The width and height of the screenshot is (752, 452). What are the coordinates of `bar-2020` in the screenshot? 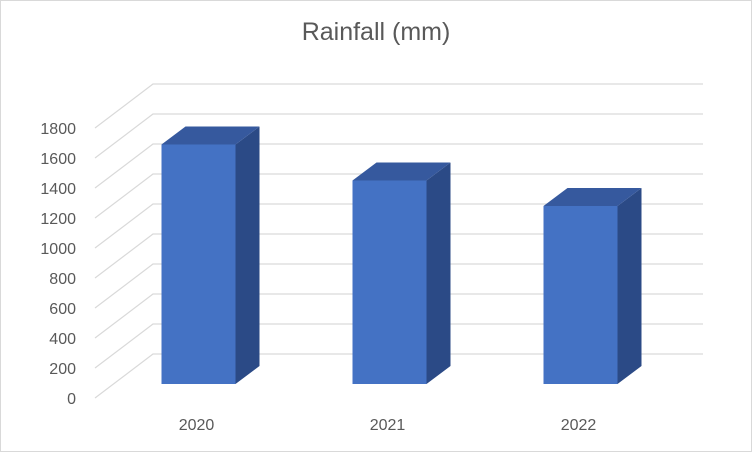 It's located at (210, 255).